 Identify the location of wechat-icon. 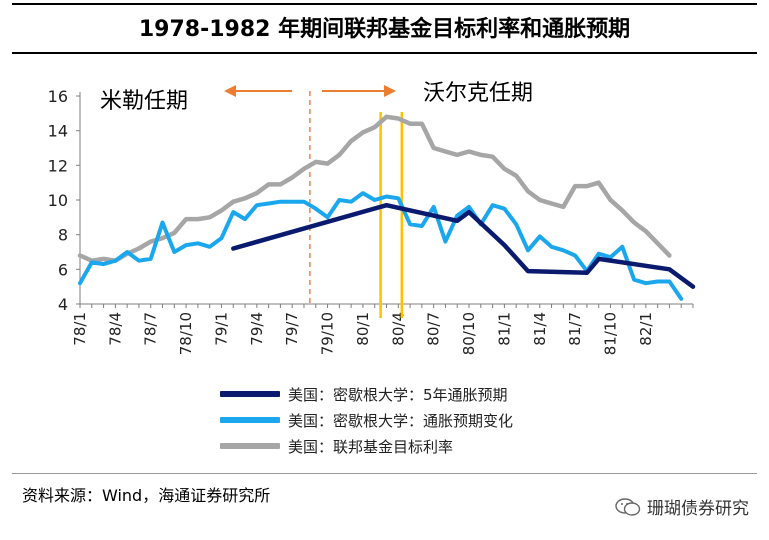
(628, 506).